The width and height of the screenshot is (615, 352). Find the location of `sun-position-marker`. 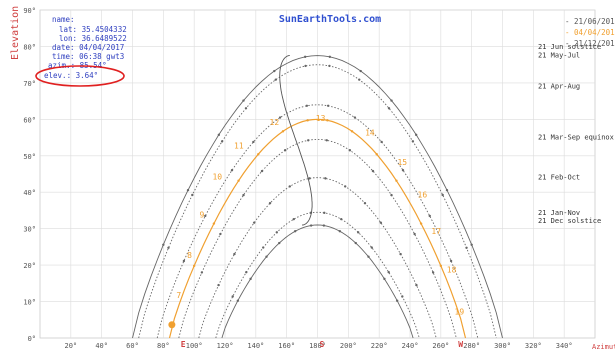

sun-position-marker is located at coordinates (172, 325).